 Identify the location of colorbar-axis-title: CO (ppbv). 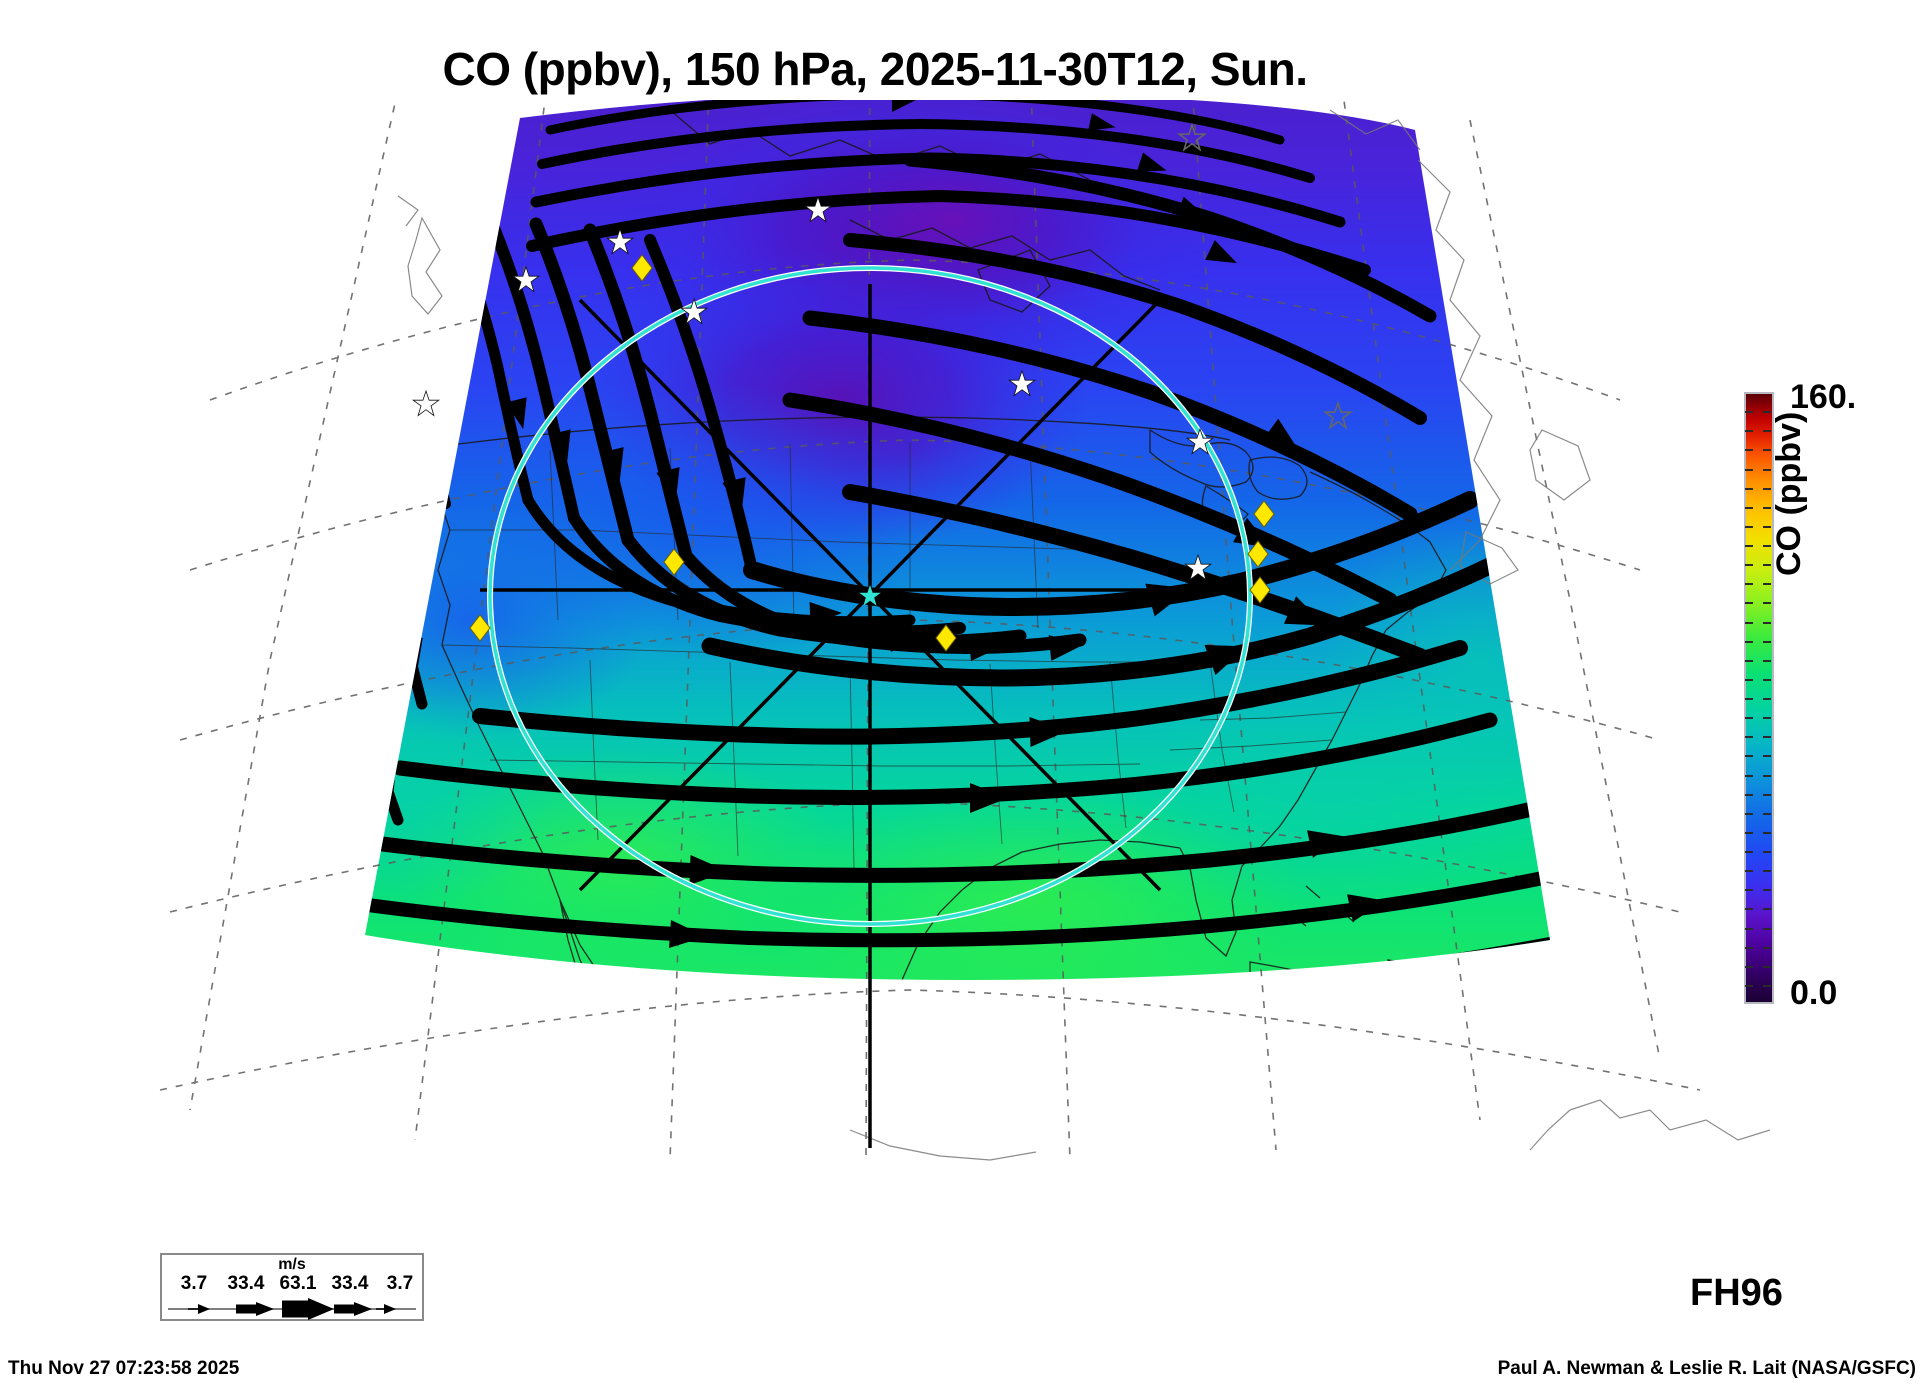
(1789, 493).